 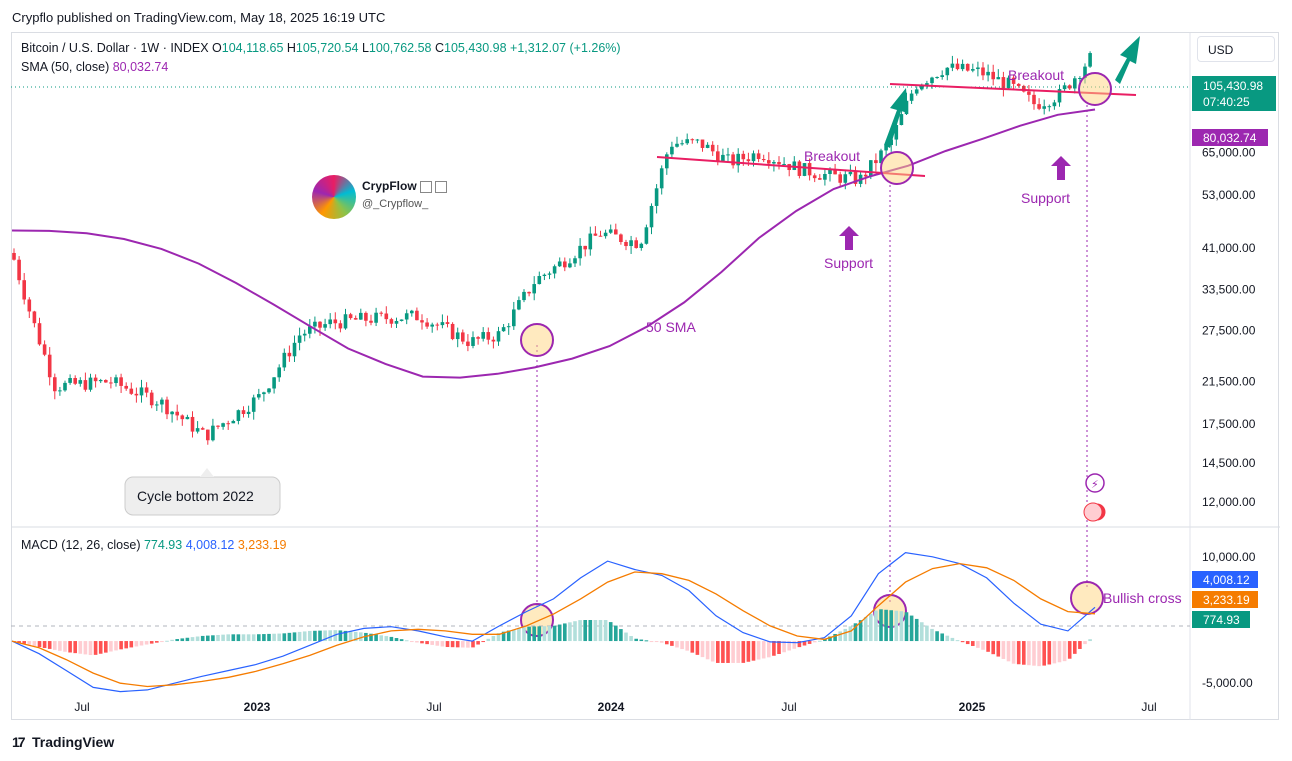 I want to click on open-value: 104,118.65, so click(x=252, y=48).